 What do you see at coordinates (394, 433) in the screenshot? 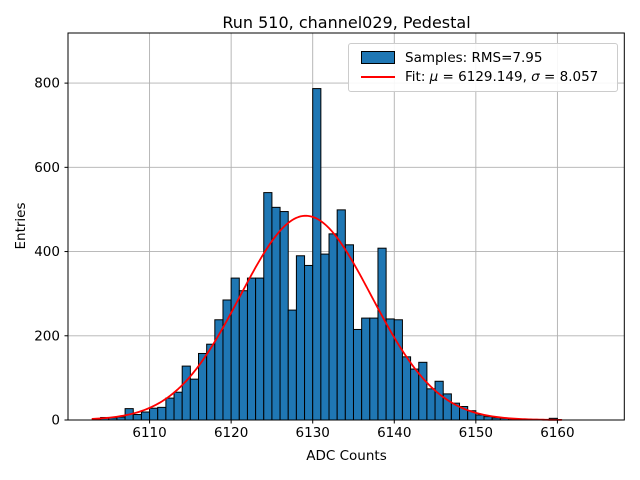
I see `x-tick-label: 6140` at bounding box center [394, 433].